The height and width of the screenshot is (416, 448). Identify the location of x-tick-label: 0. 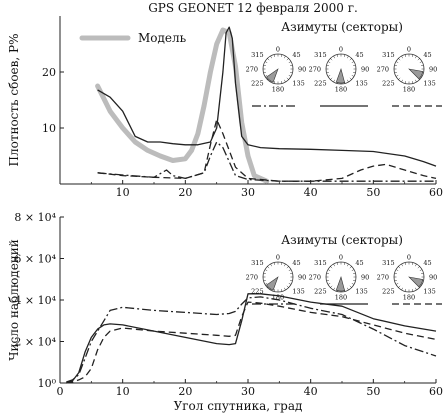
(60, 391).